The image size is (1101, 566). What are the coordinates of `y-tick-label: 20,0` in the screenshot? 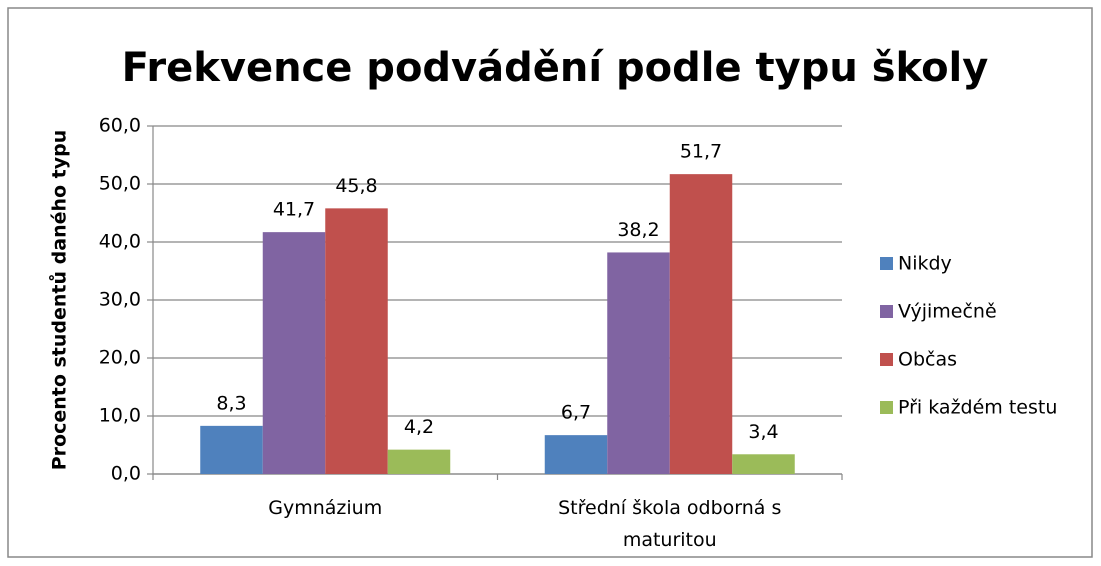 It's located at (120, 358).